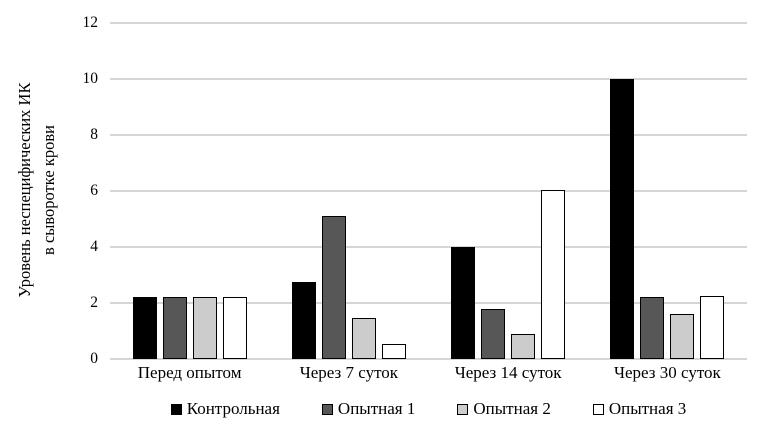 The image size is (769, 428). I want to click on legend-label: Контрольная, so click(233, 408).